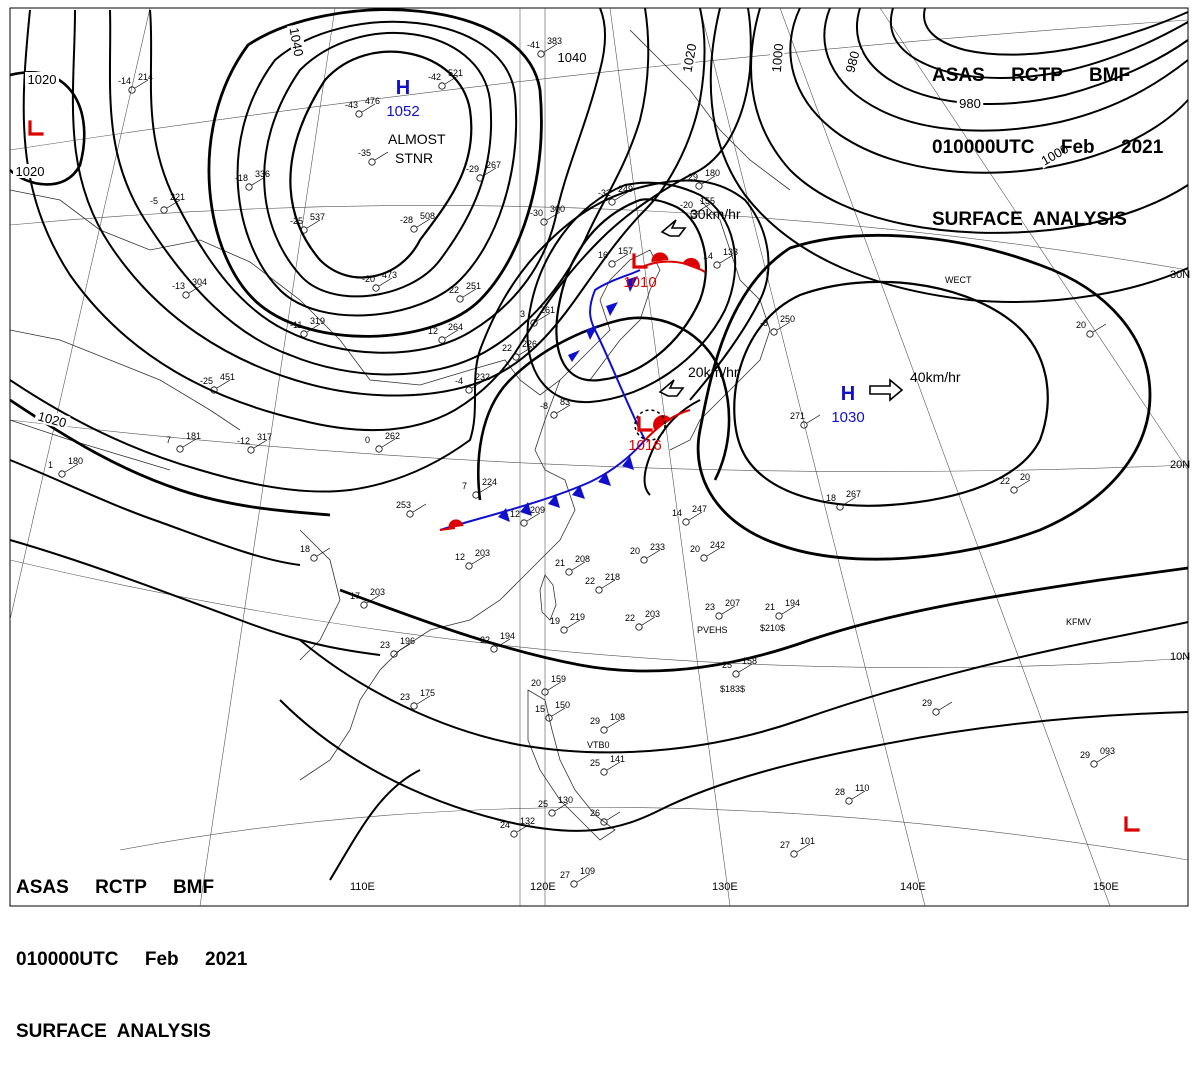 Image resolution: width=1200 pixels, height=1068 pixels. I want to click on station-id-label: KFMV, so click(1078, 622).